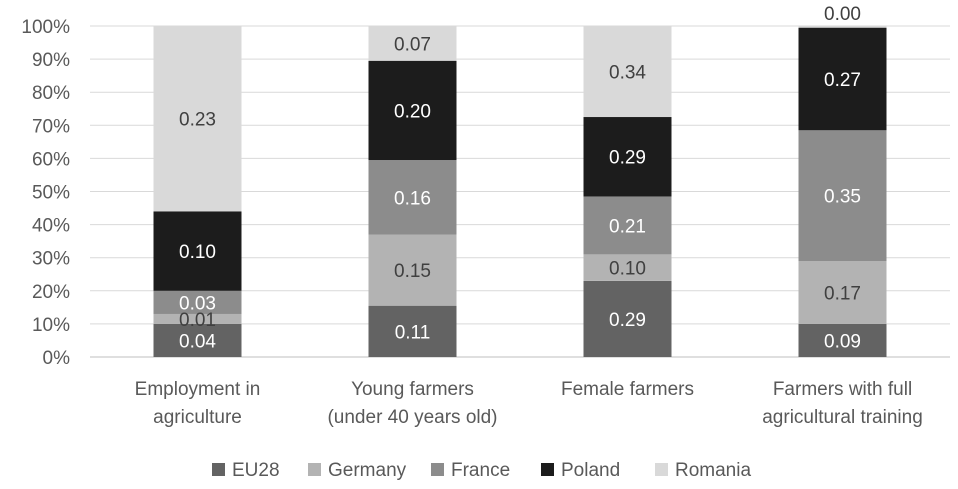 This screenshot has width=958, height=489. What do you see at coordinates (51, 259) in the screenshot?
I see `y-tick-label: 30%` at bounding box center [51, 259].